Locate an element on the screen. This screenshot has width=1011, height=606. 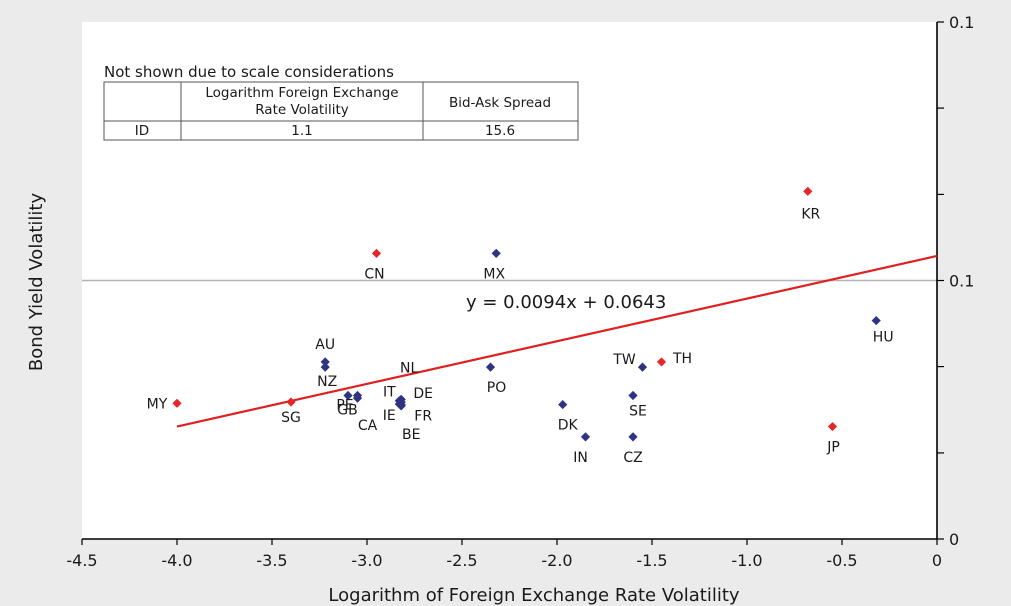
point-label-kr: KR is located at coordinates (810, 214).